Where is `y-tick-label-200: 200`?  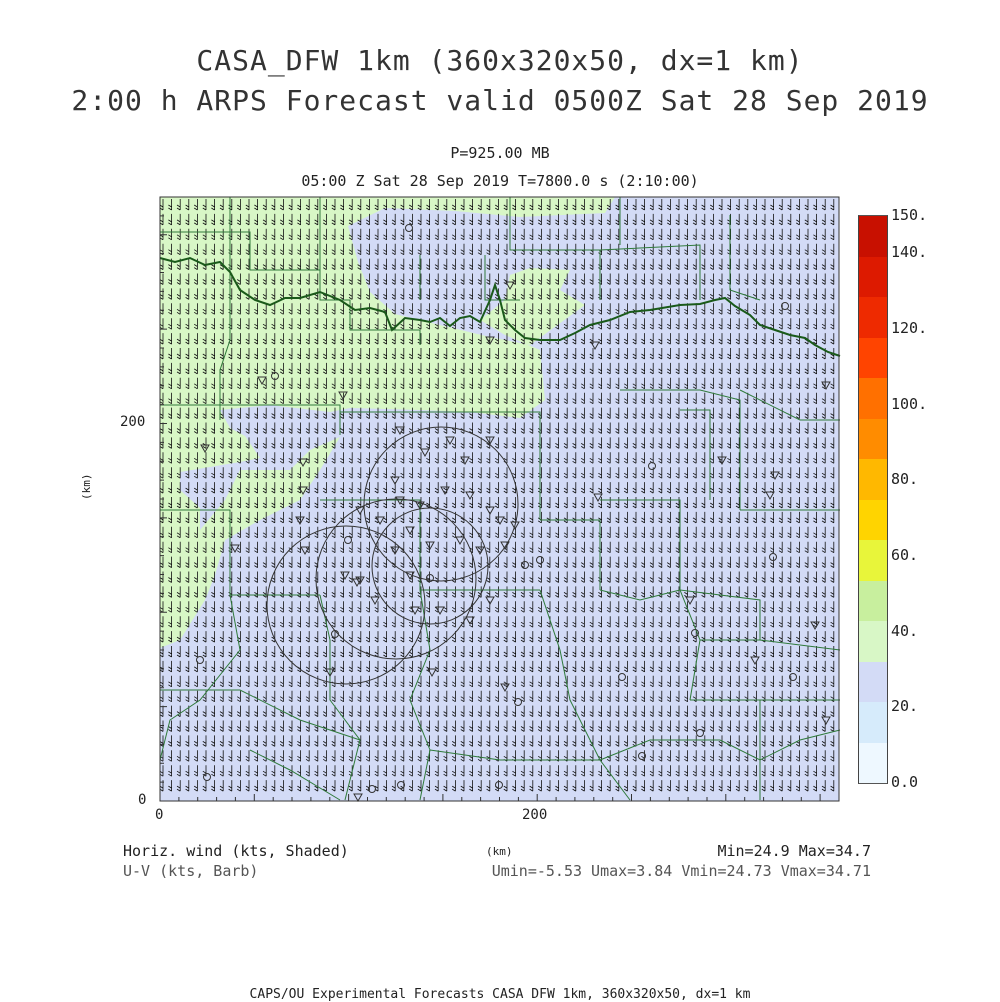
y-tick-label-200: 200 is located at coordinates (133, 422).